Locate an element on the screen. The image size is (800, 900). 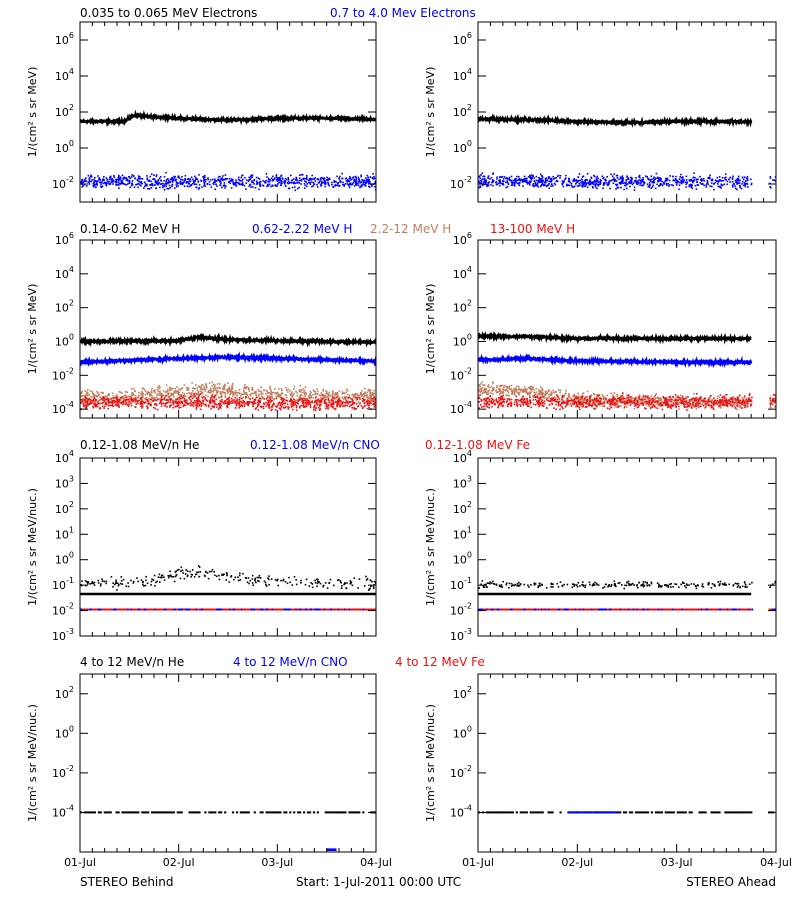
plot-frame is located at coordinates (228, 112).